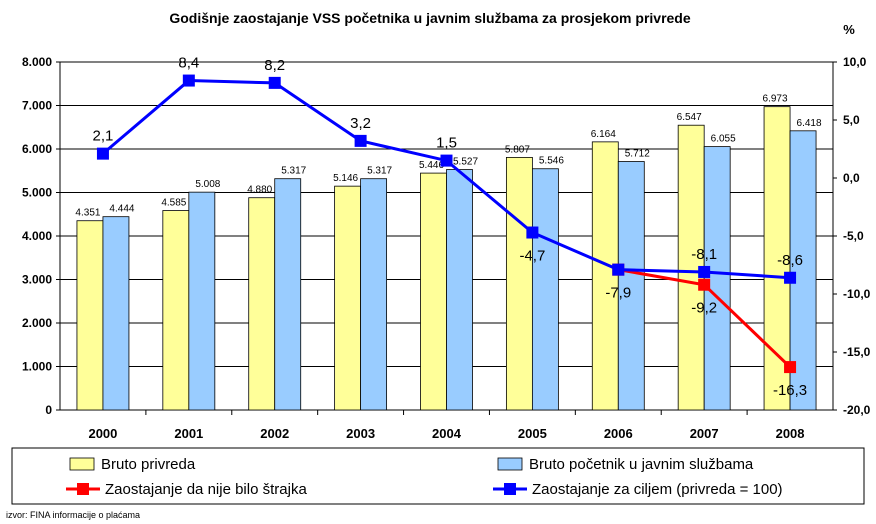  Describe the element at coordinates (790, 260) in the screenshot. I see `line-value-label: -8,6` at that location.